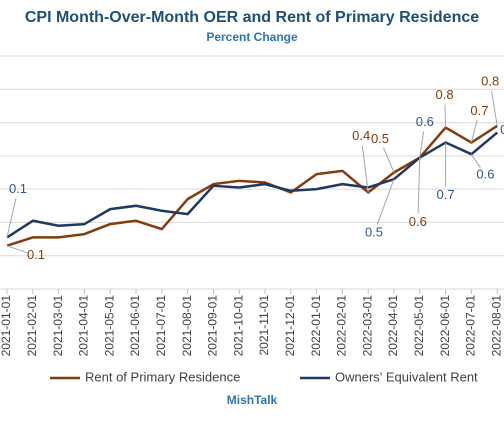  Describe the element at coordinates (342, 326) in the screenshot. I see `x-tick-label: 2022-02-01` at that location.